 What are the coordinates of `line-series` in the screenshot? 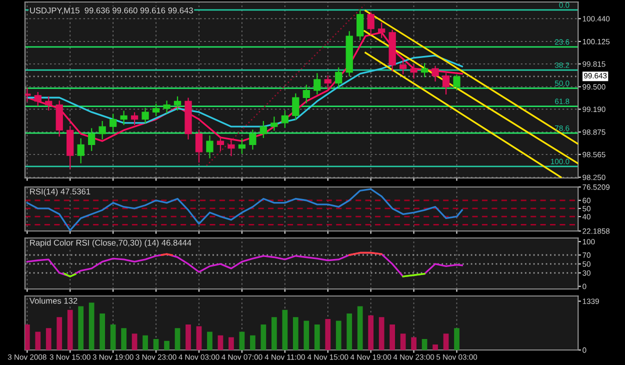 It's located at (244, 209).